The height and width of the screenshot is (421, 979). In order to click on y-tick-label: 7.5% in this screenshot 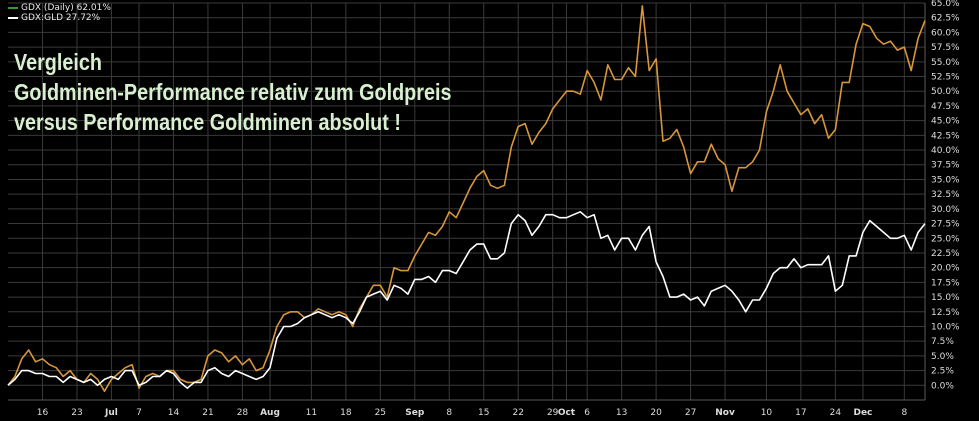, I will do `click(942, 342)`.